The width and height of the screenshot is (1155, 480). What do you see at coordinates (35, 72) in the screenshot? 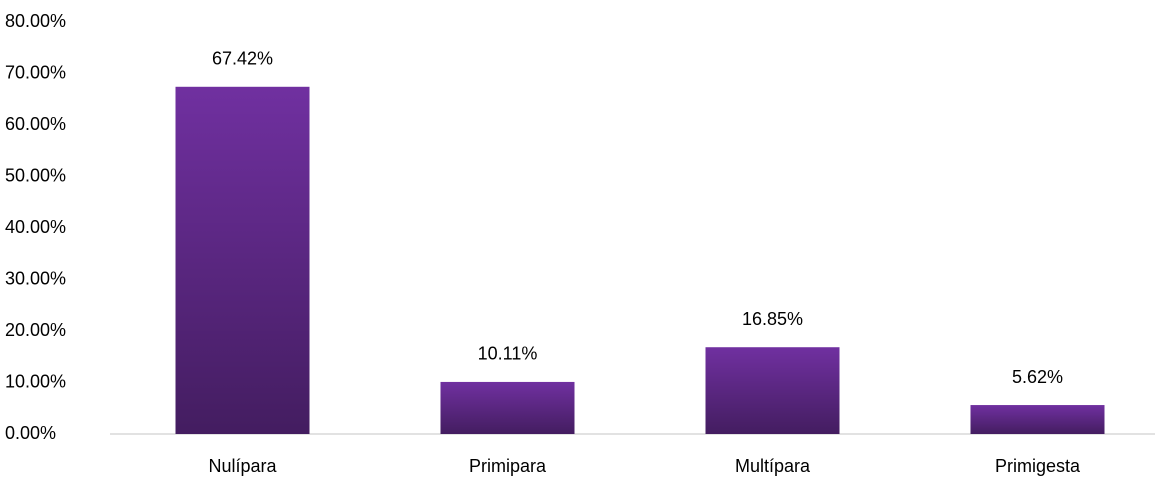
I see `y-tick-label: 70.00%` at bounding box center [35, 72].